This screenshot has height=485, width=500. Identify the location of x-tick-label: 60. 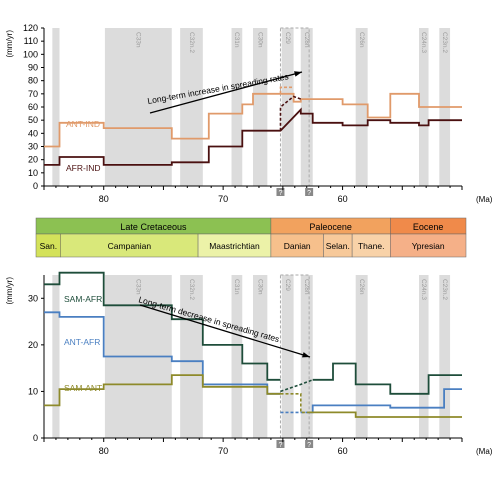
(343, 451).